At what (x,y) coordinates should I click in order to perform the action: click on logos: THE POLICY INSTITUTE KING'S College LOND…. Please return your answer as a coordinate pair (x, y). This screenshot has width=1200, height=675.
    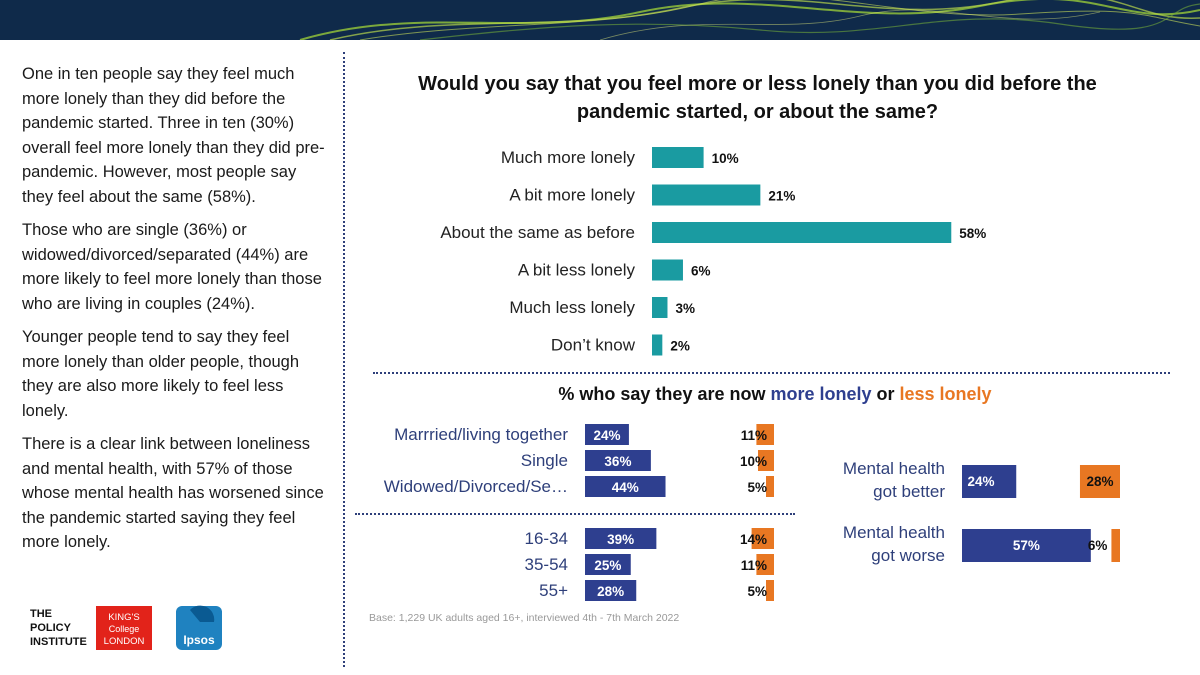
    Looking at the image, I should click on (126, 627).